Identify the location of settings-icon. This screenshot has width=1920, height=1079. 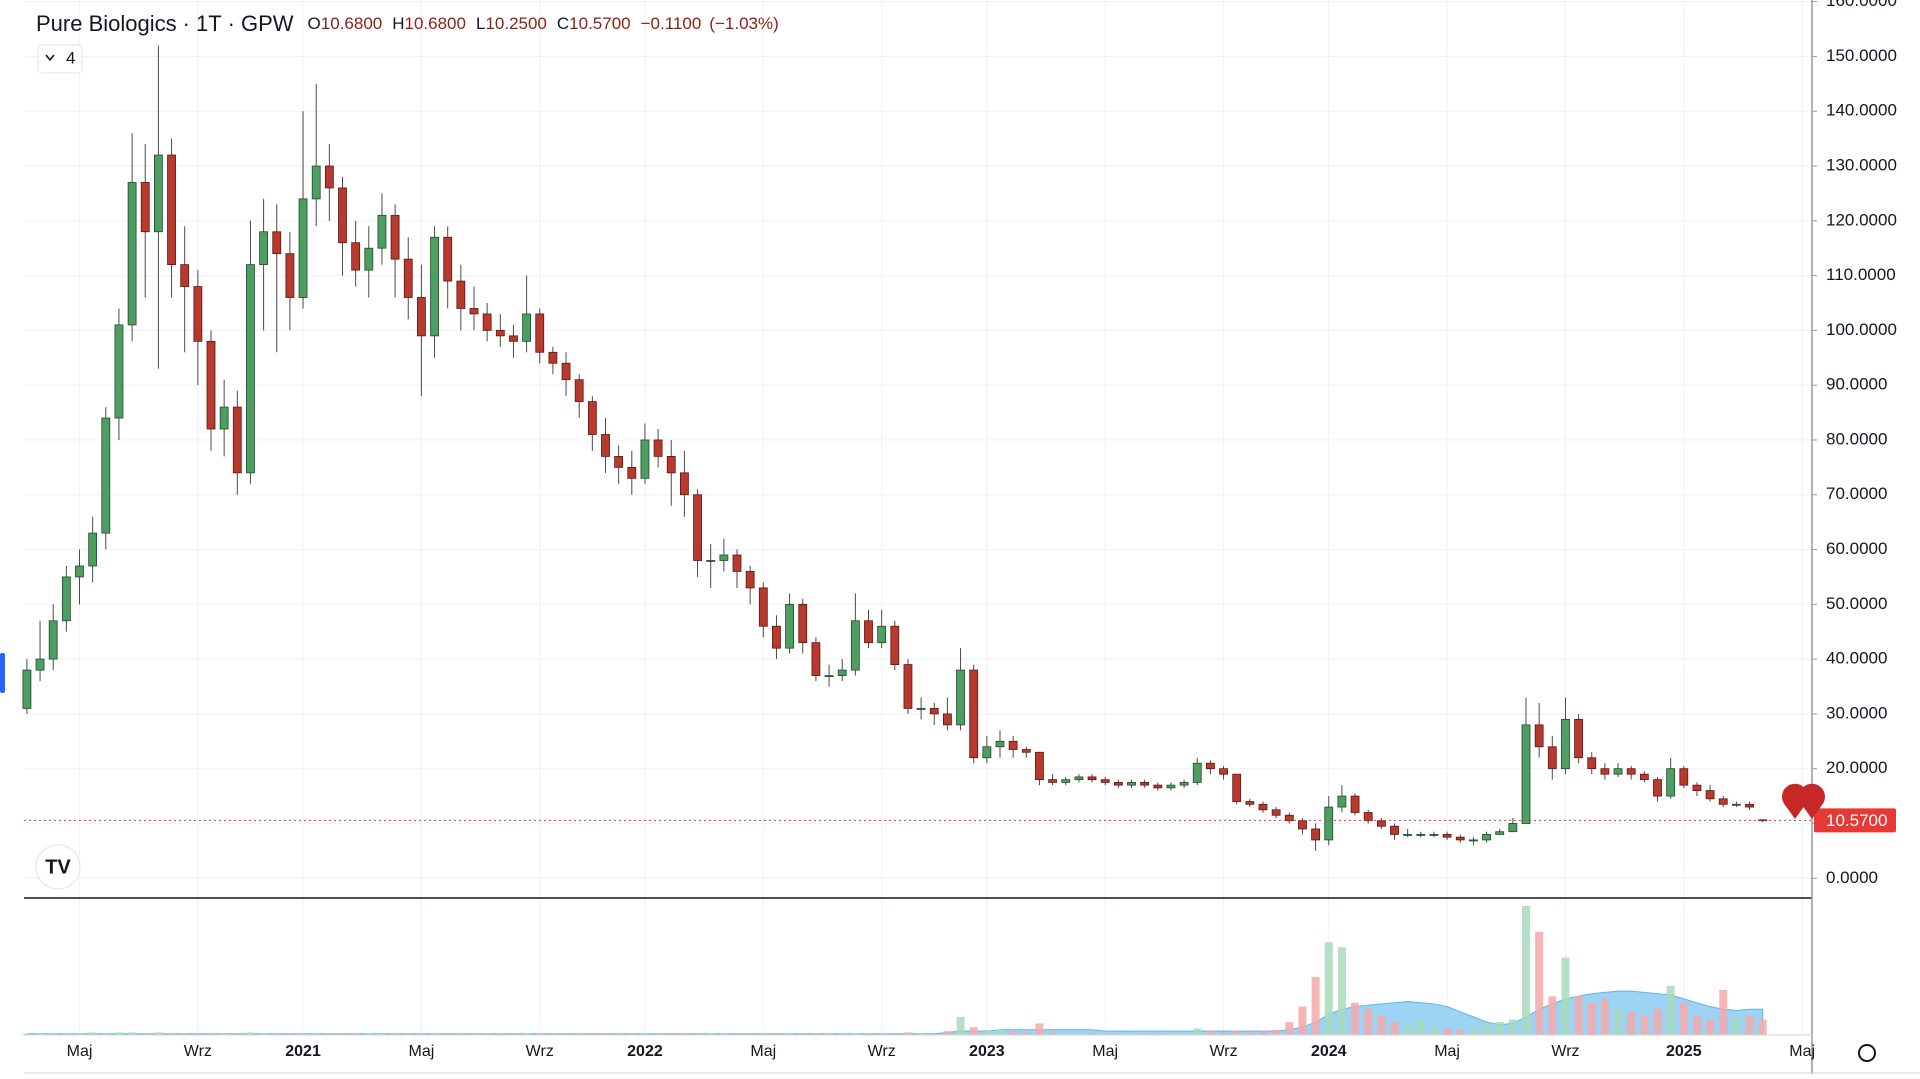
(1867, 1053).